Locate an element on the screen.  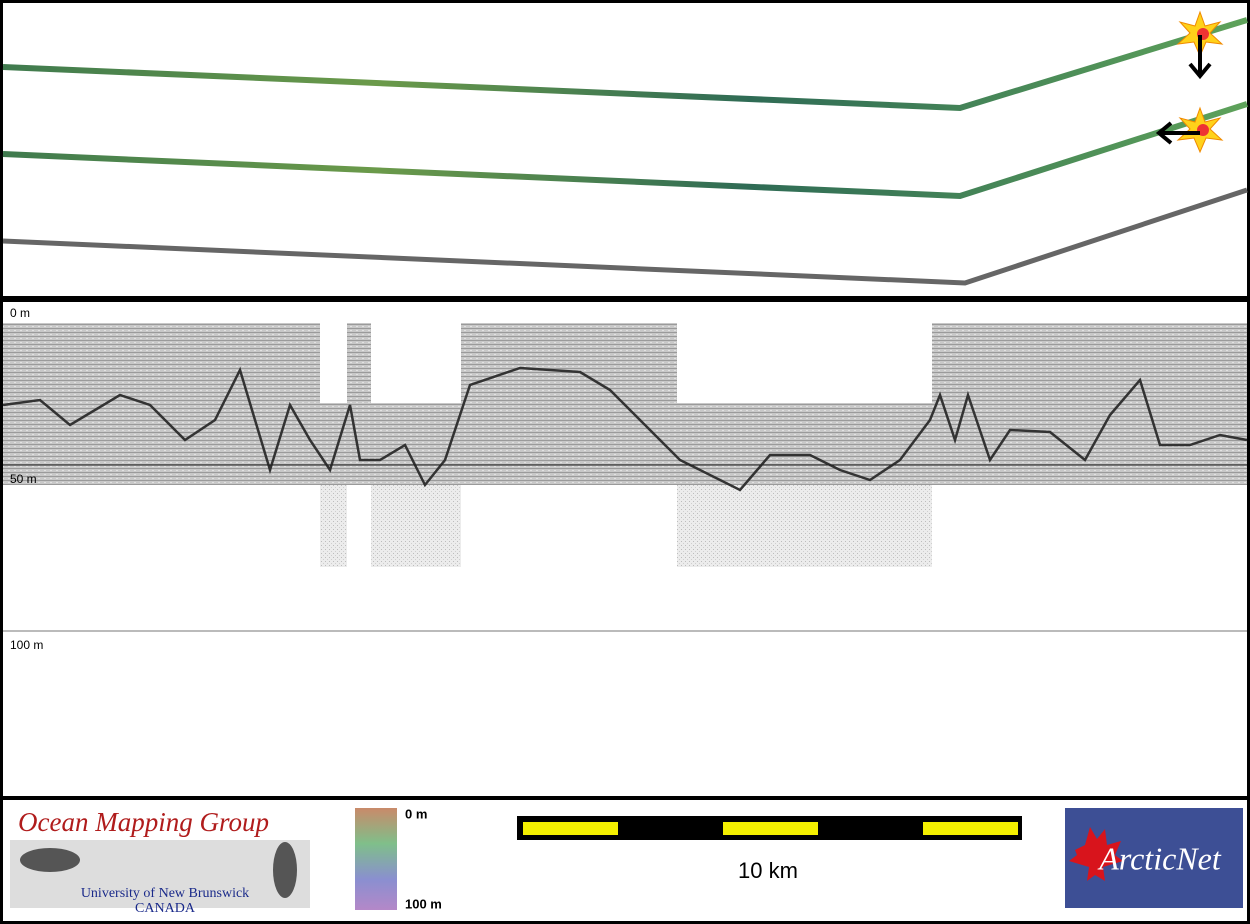
maple-leaf is located at coordinates (1096, 854).